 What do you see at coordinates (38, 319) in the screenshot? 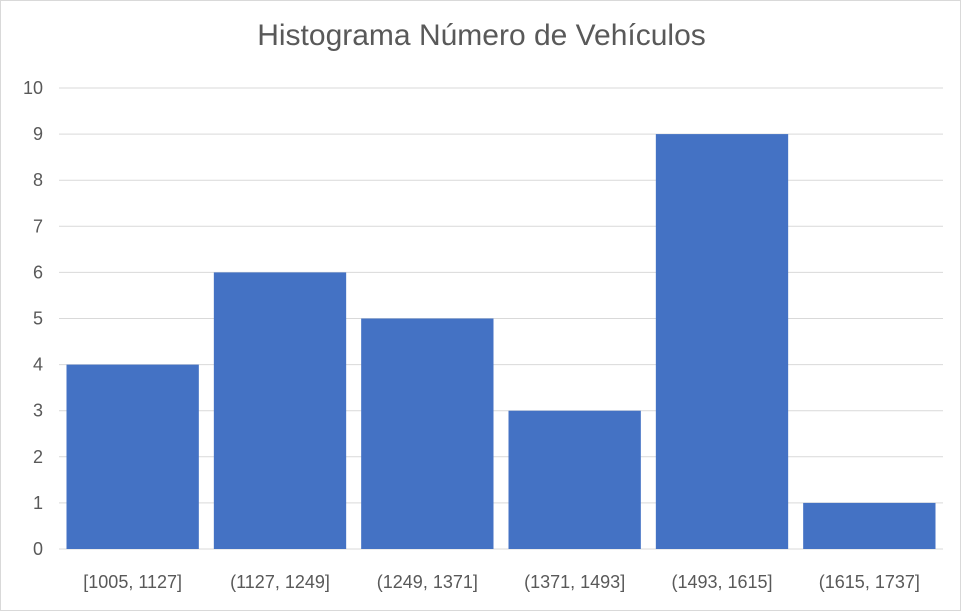
I see `y-tick-label: 5` at bounding box center [38, 319].